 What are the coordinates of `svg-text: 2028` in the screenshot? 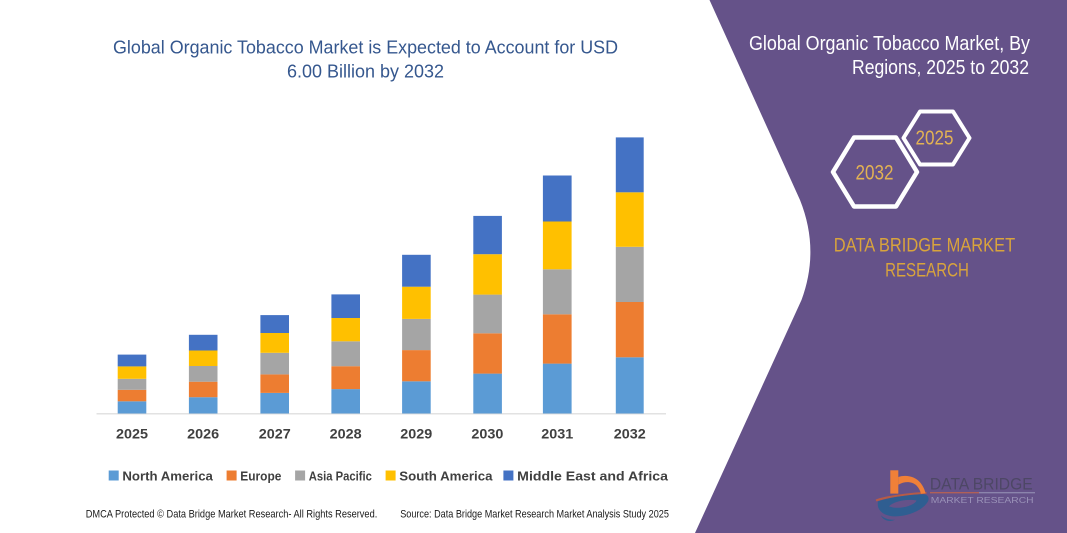 It's located at (346, 434).